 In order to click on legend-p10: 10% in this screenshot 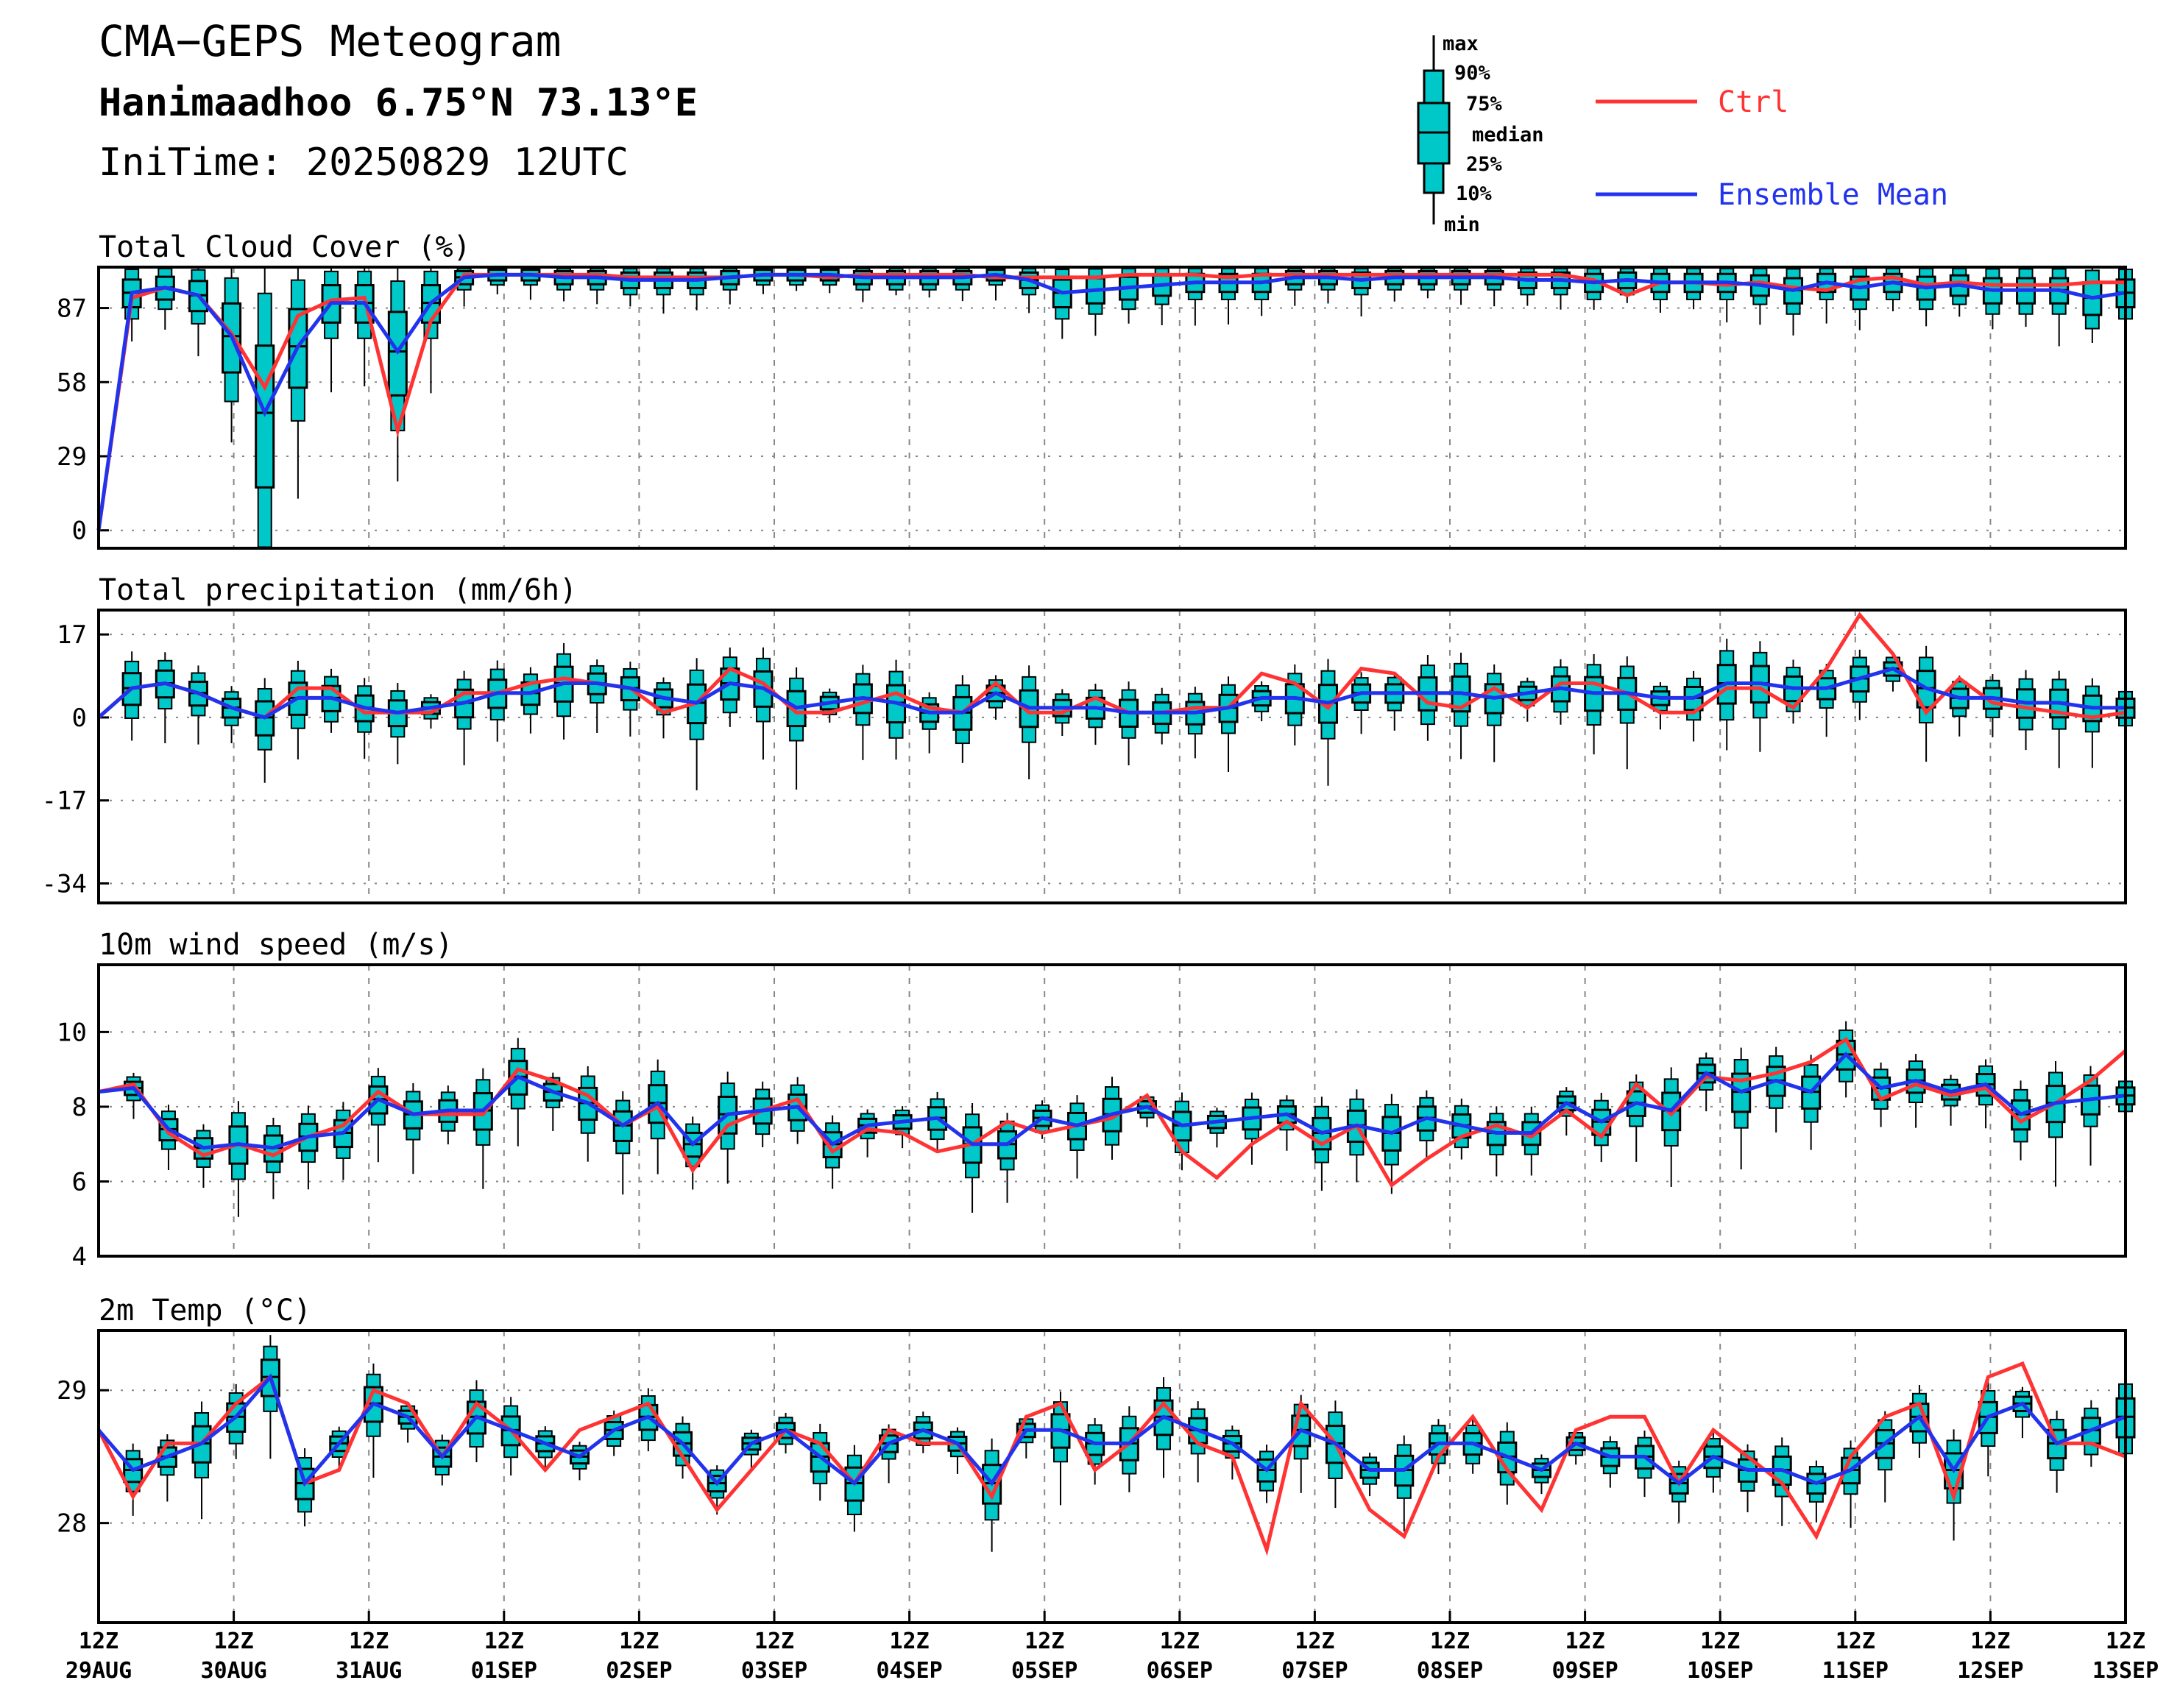, I will do `click(1474, 194)`.